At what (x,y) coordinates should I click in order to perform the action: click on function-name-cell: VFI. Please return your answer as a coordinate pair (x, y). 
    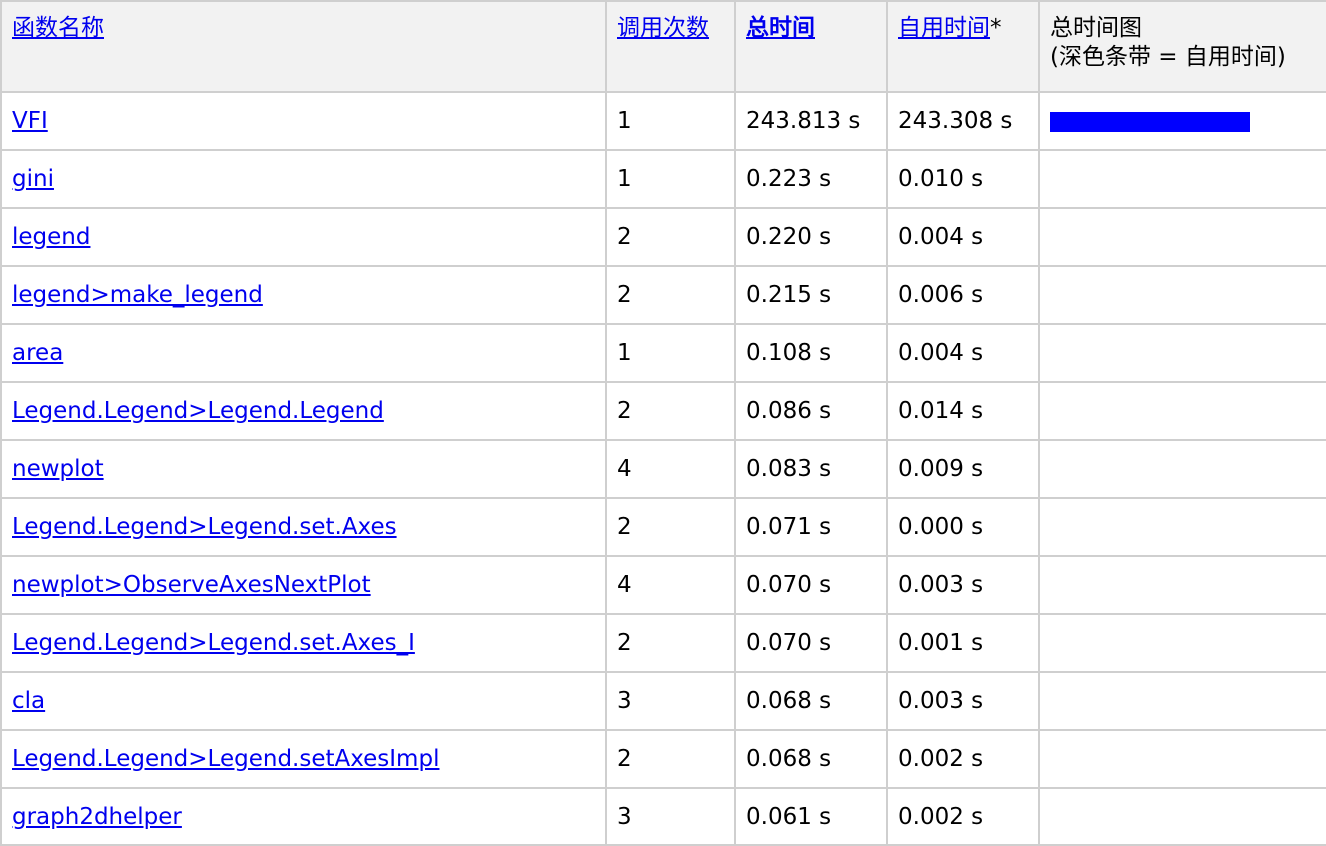
    Looking at the image, I should click on (303, 121).